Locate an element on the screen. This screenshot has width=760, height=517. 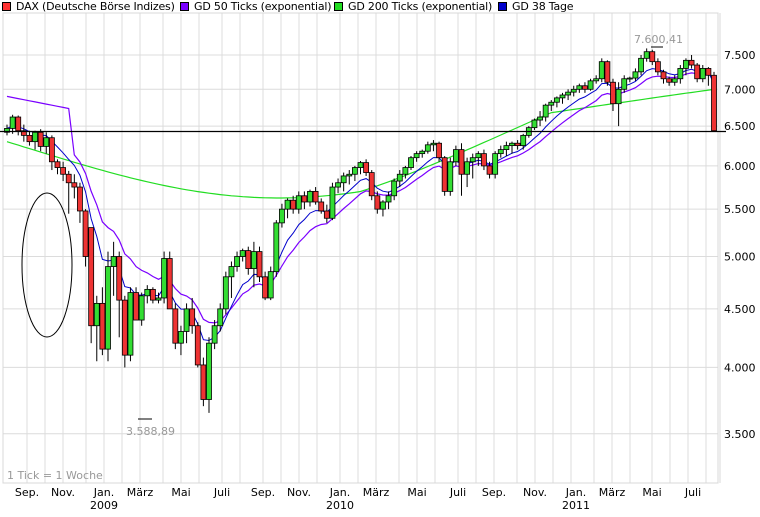
svg-text: 3.500 is located at coordinates (740, 434).